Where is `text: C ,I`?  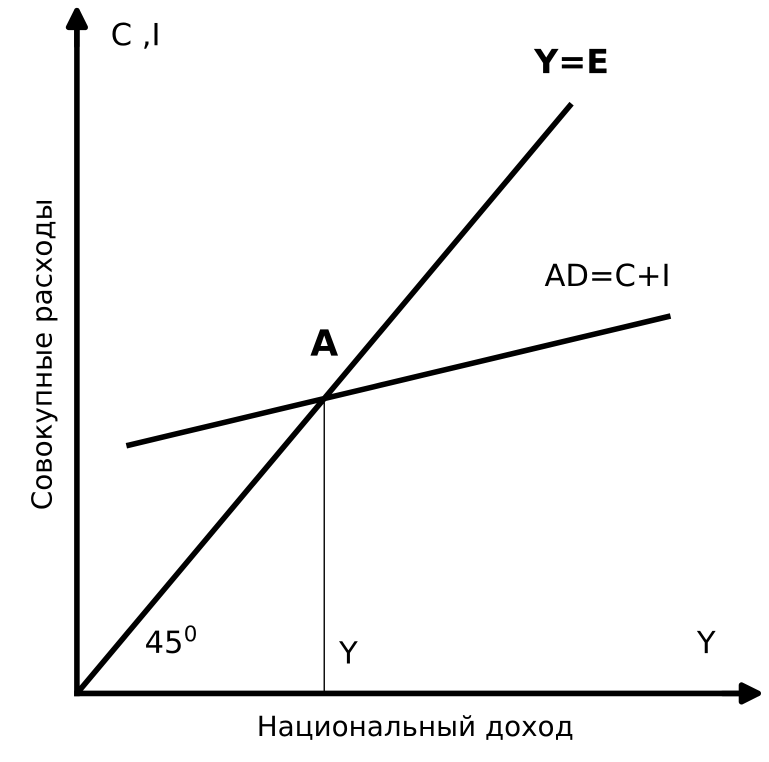
text: C ,I is located at coordinates (135, 35).